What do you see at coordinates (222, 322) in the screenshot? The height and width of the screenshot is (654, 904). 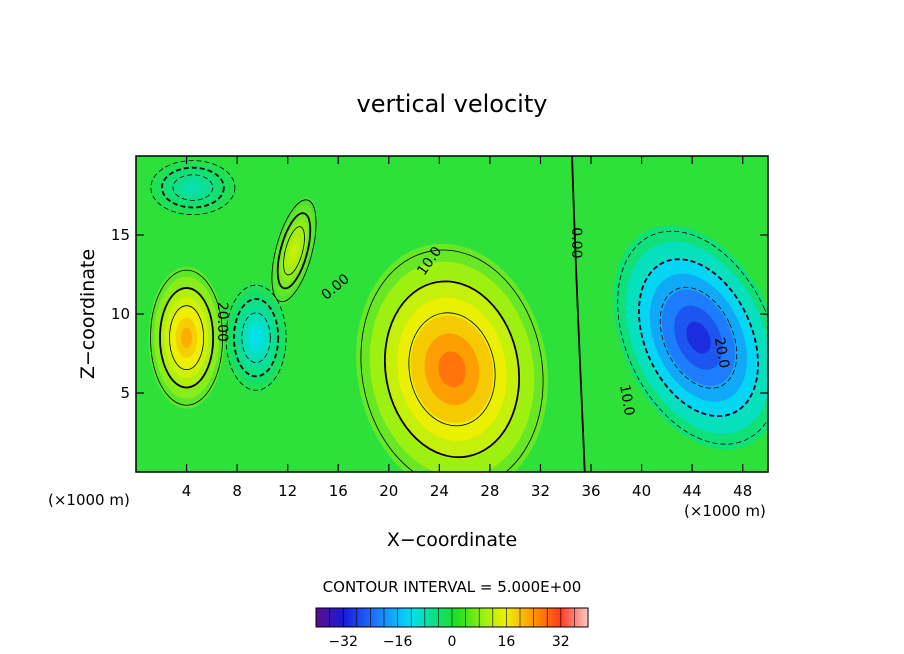 I see `contour-label: 20.00` at bounding box center [222, 322].